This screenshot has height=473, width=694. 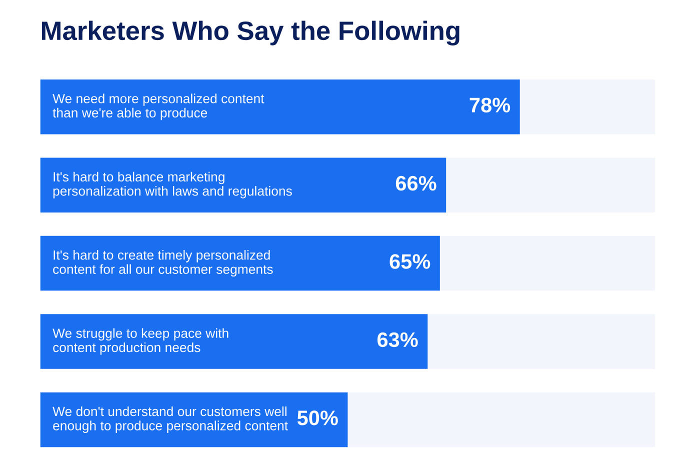 What do you see at coordinates (140, 341) in the screenshot?
I see `y-tick-label: We struggle to keep pace with content production needs` at bounding box center [140, 341].